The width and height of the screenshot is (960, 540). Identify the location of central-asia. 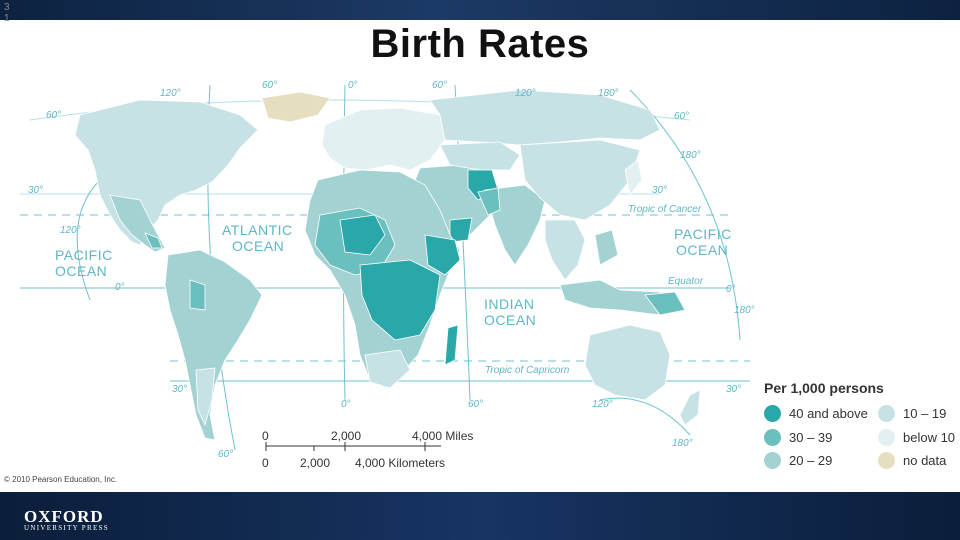
(480, 156).